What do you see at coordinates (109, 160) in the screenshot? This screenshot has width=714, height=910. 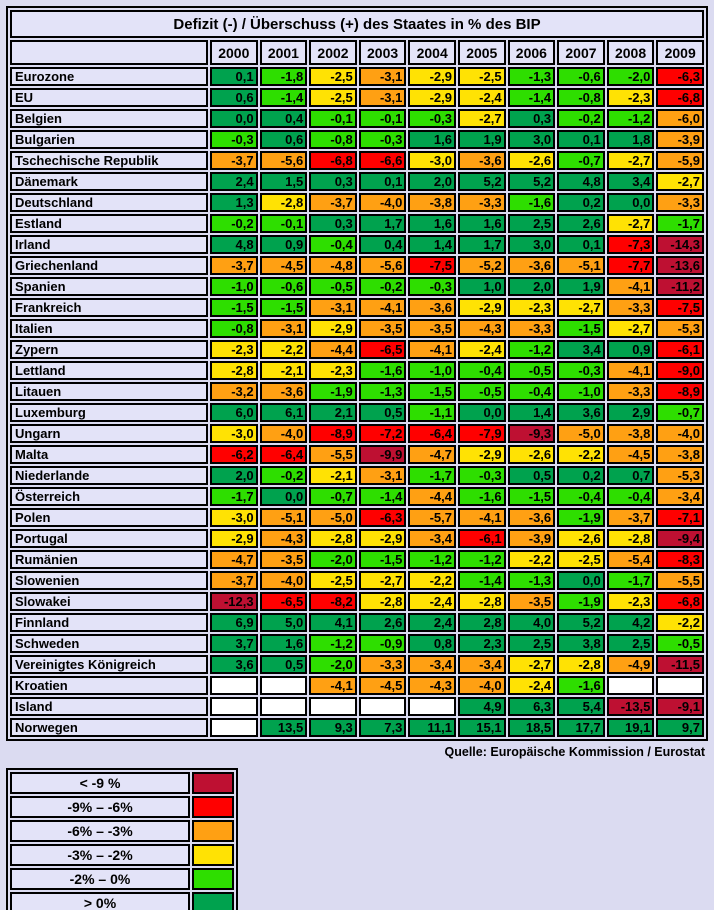 I see `country-cell: Tschechische Republik` at bounding box center [109, 160].